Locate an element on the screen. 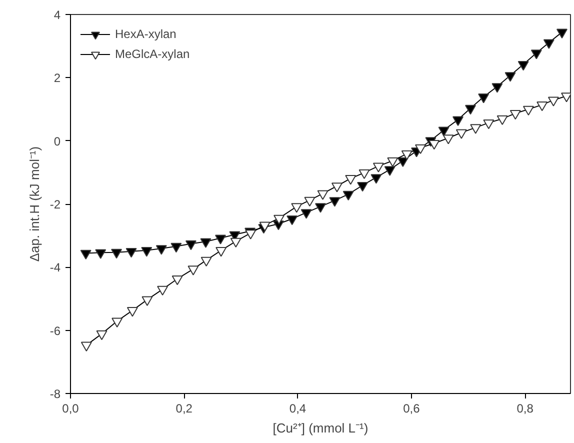  y-tick-label: -6 is located at coordinates (55, 331).